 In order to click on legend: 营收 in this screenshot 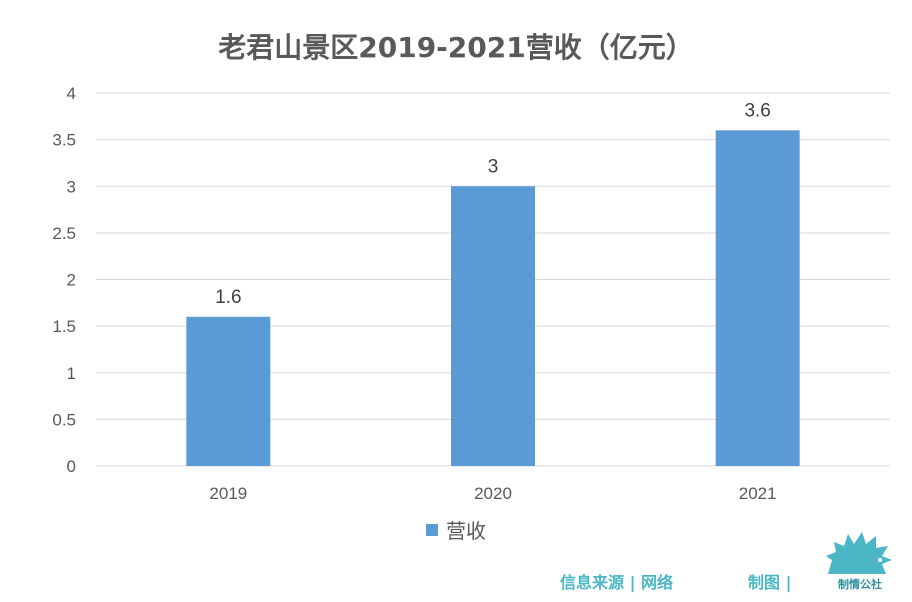, I will do `click(456, 529)`.